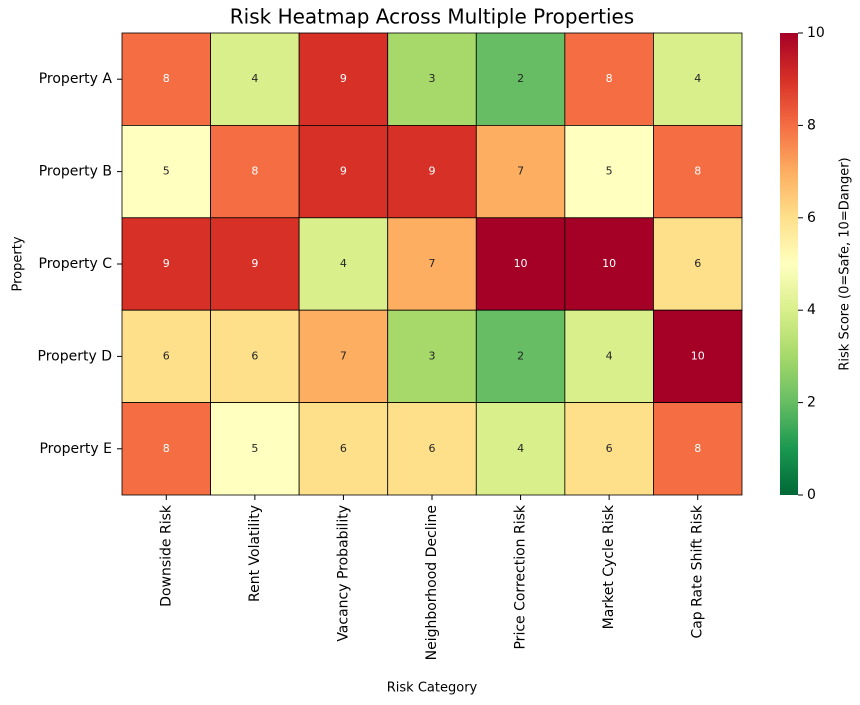 This screenshot has width=860, height=705. What do you see at coordinates (432, 17) in the screenshot?
I see `chart-title: Risk Heatmap Across Multiple Properties` at bounding box center [432, 17].